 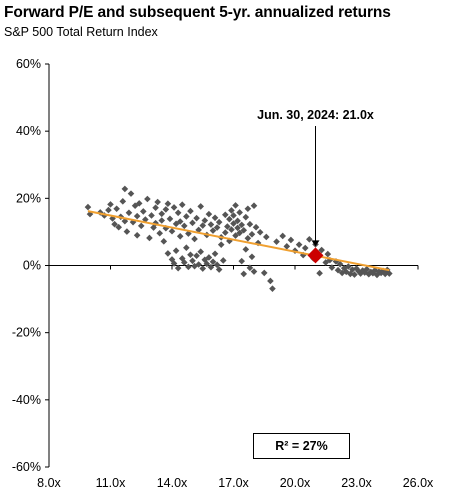 I want to click on y-tick-label: 60%, so click(x=28, y=64).